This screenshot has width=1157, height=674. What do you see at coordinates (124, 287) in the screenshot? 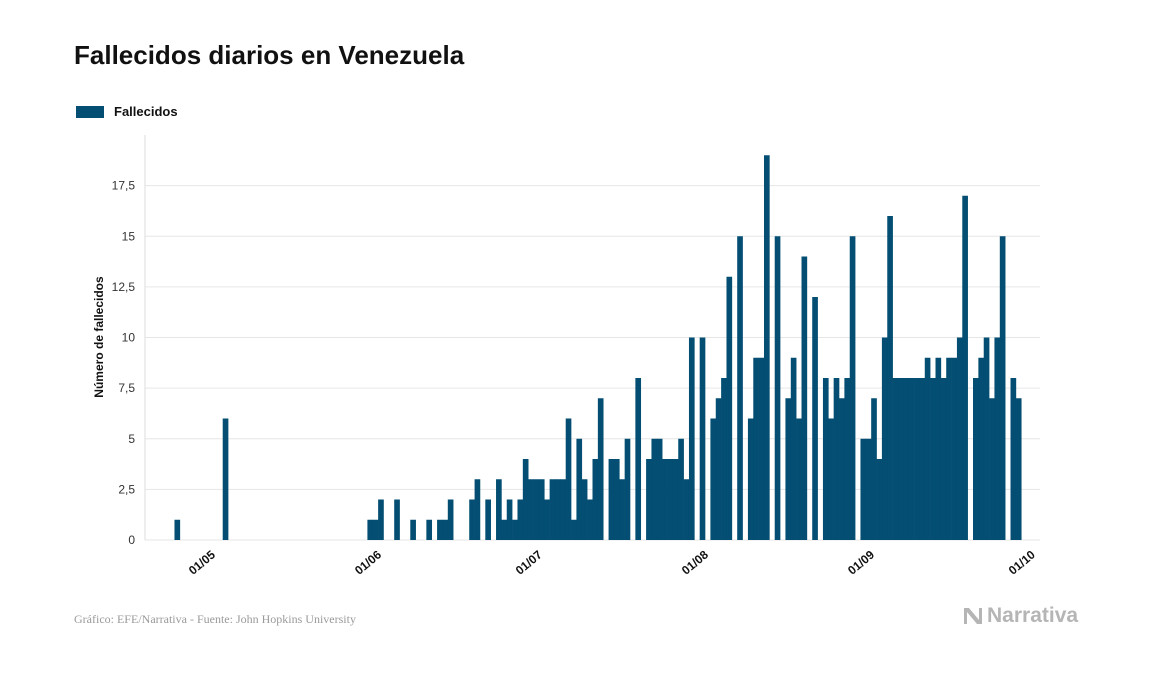
I see `y-tick-label: 12,5` at bounding box center [124, 287].